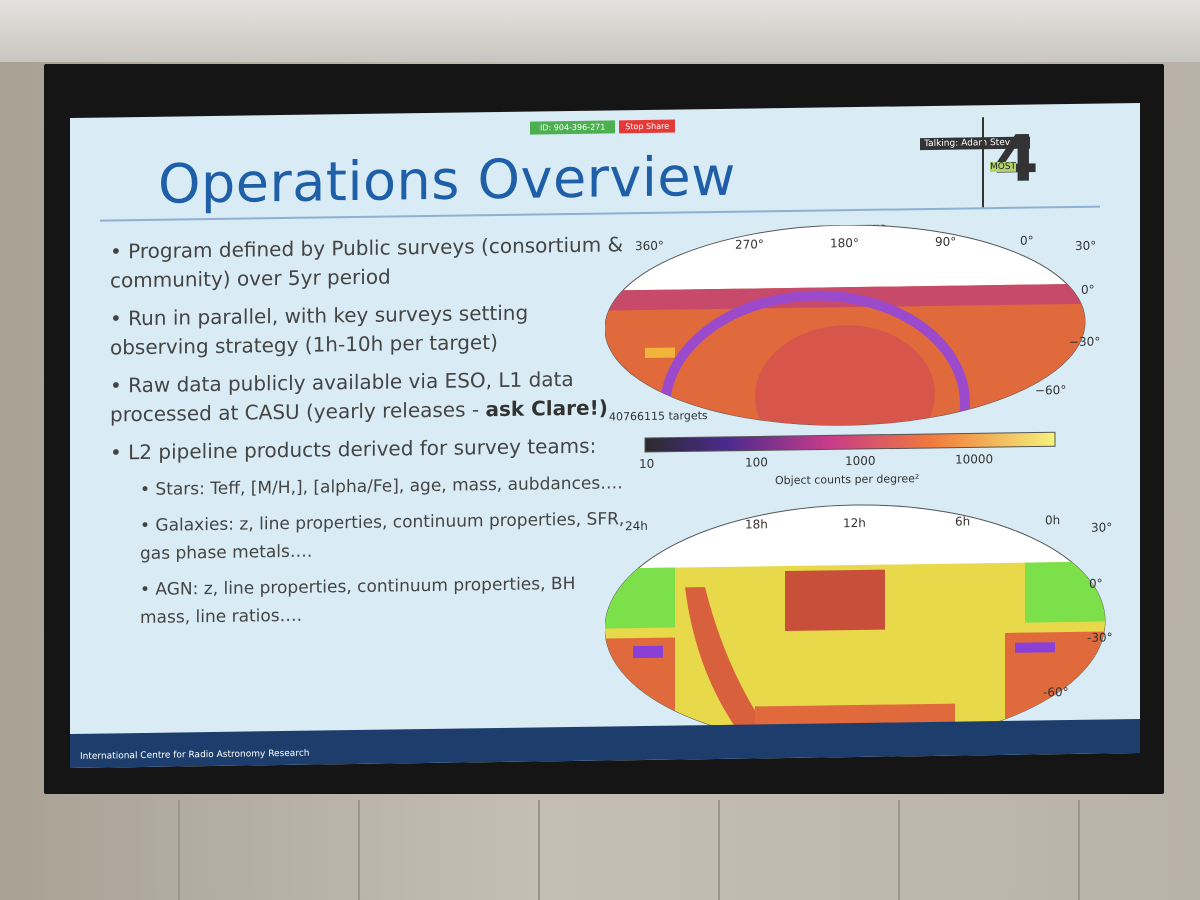  I want to click on colorbar-tick-100: 100, so click(756, 462).